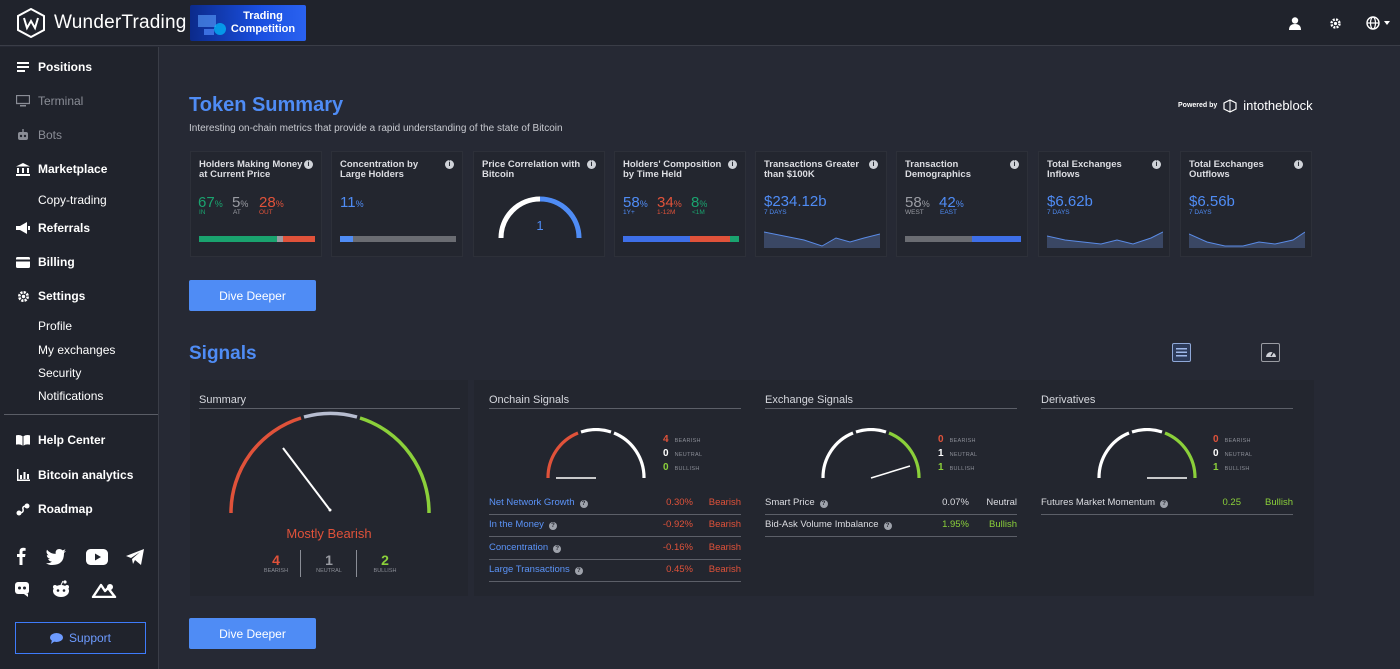 Image resolution: width=1400 pixels, height=669 pixels. What do you see at coordinates (266, 212) in the screenshot?
I see `holders-out-label: OUT` at bounding box center [266, 212].